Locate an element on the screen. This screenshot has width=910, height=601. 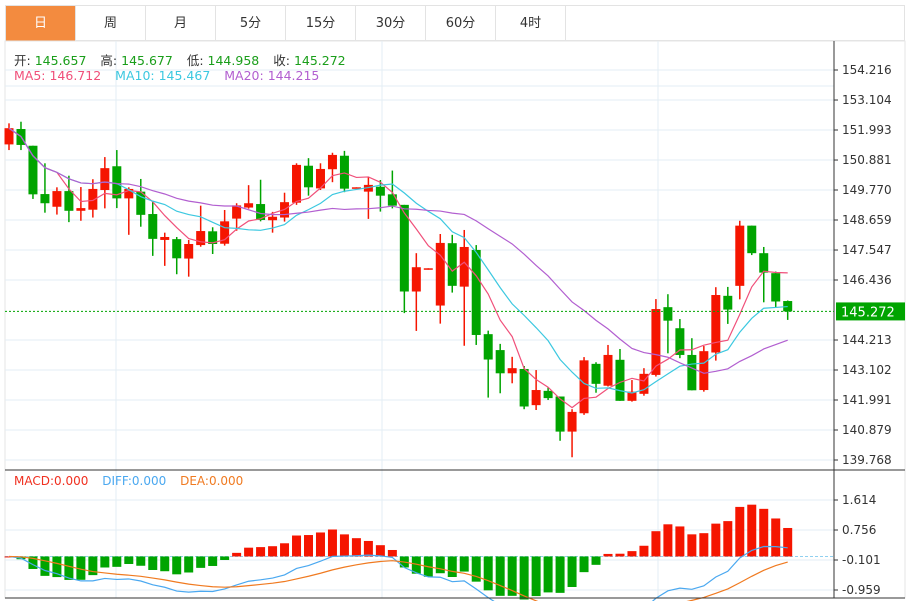
tab-week: 周 is located at coordinates (111, 23).